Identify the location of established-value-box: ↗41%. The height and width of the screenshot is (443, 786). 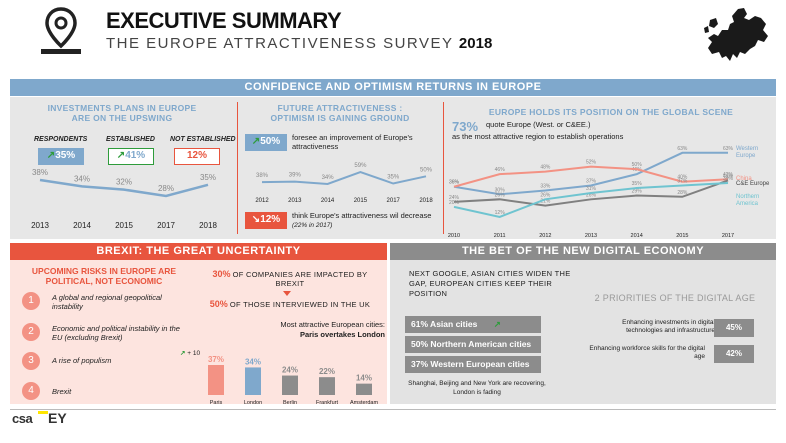
(131, 156).